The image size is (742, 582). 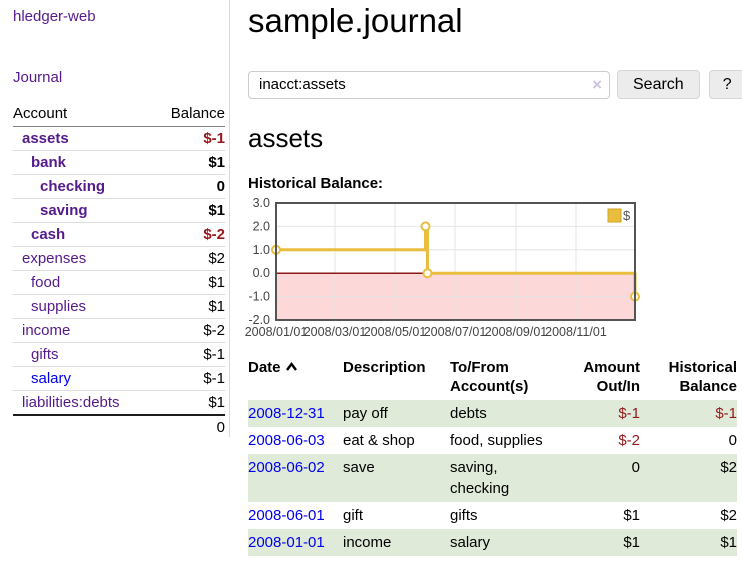 I want to click on register-header-description: Description, so click(x=384, y=367).